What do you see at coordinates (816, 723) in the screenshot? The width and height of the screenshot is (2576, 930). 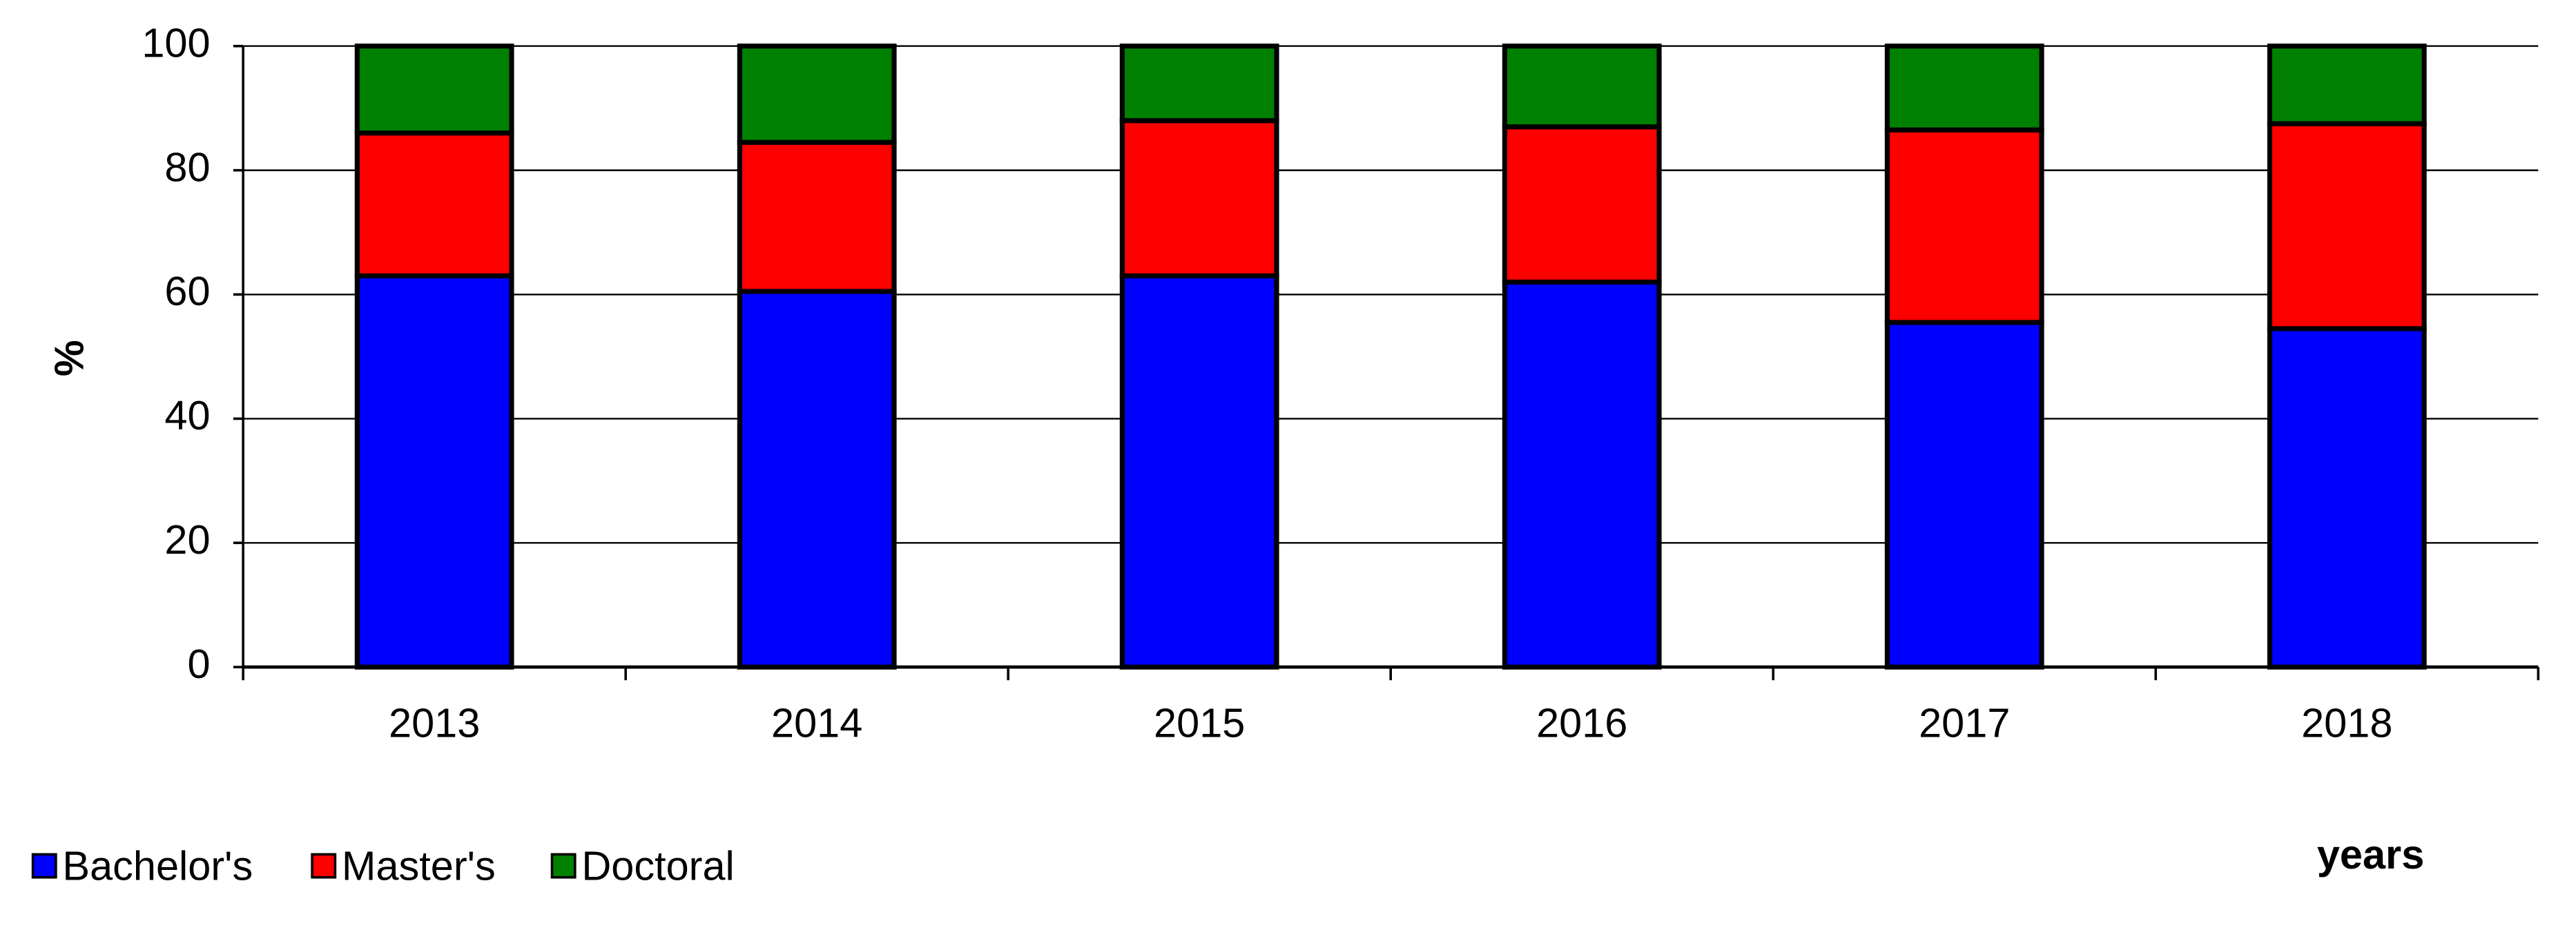 I see `x-tick-label: 2014` at bounding box center [816, 723].